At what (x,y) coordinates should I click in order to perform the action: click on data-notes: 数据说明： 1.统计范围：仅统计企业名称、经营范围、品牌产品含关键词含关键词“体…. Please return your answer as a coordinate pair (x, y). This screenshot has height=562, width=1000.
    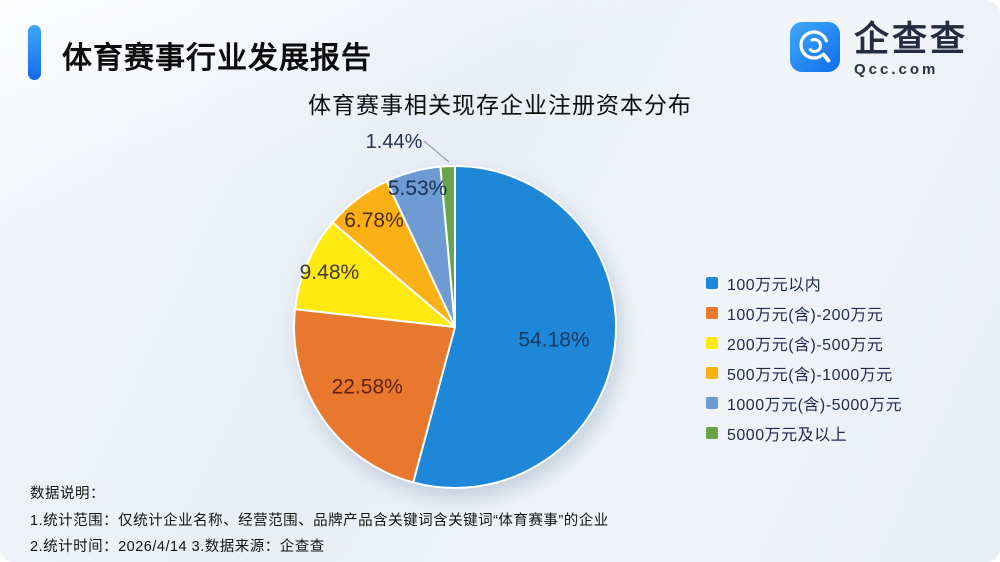
    Looking at the image, I should click on (319, 521).